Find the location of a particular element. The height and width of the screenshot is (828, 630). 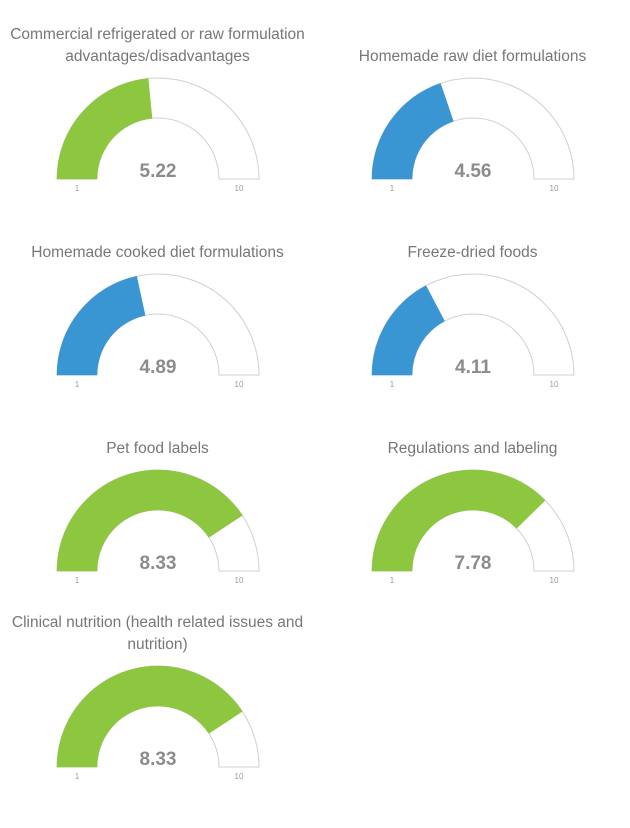

gauge-value-label: 7.78 is located at coordinates (473, 563).